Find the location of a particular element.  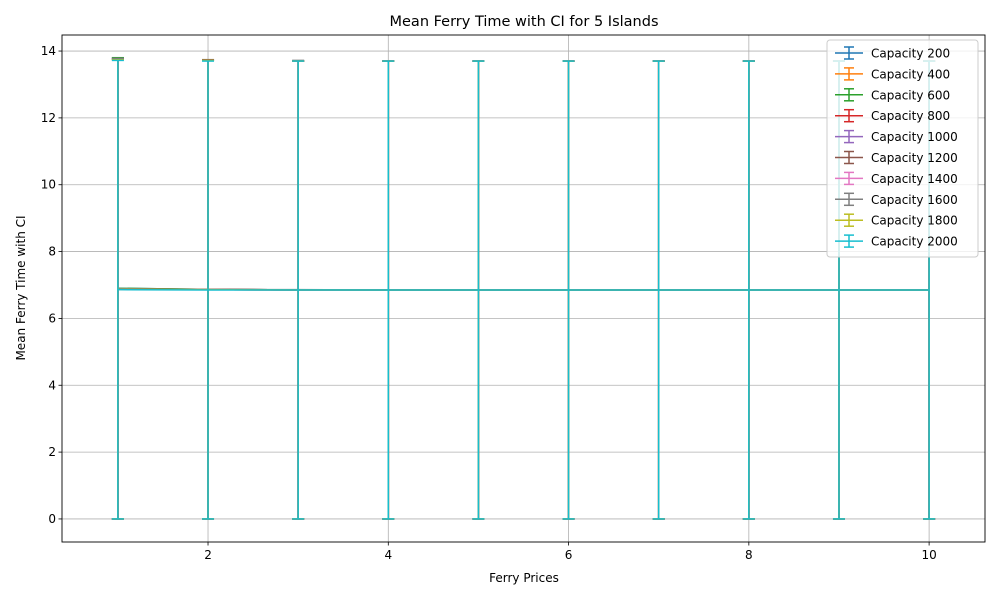

x-axis-label: Ferry Prices is located at coordinates (524, 578).